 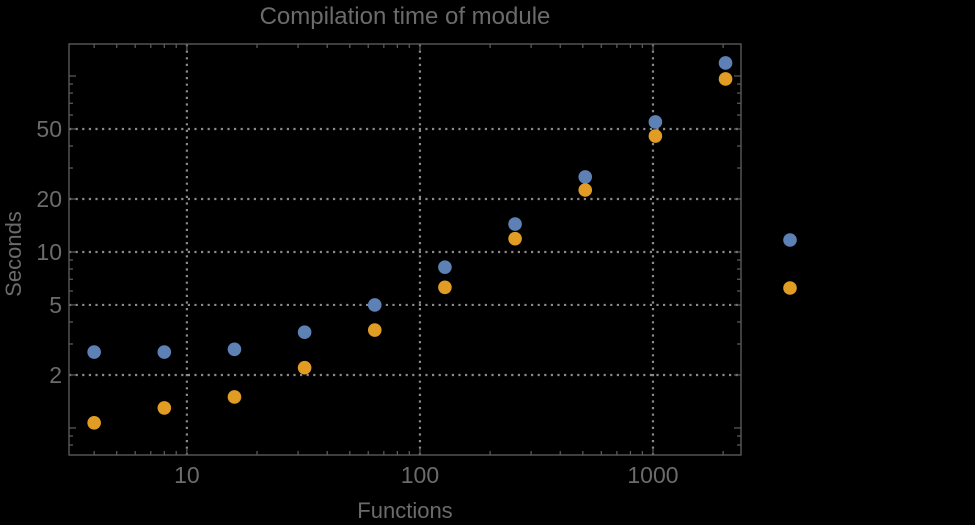 What do you see at coordinates (49, 129) in the screenshot?
I see `y-tick-label: 50` at bounding box center [49, 129].